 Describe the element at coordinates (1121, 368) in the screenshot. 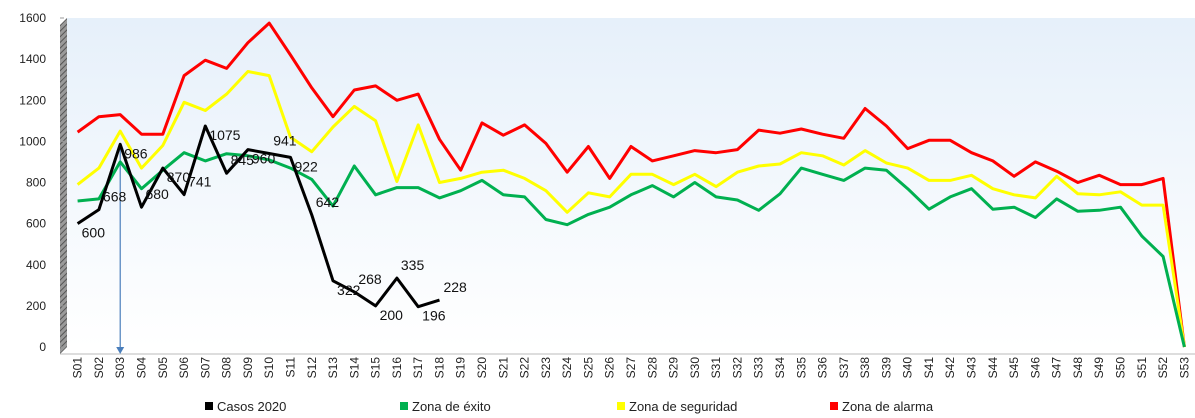

I see `x-tick-label: S50` at that location.